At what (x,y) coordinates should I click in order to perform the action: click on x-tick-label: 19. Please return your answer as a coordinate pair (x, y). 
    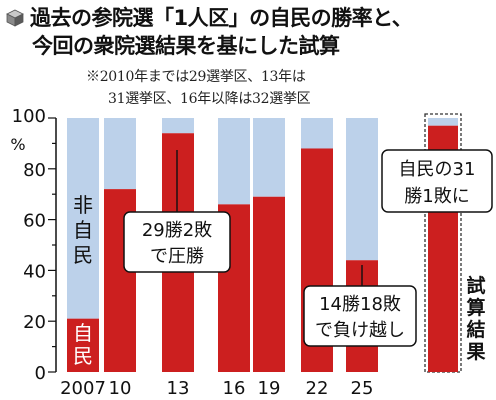
    Looking at the image, I should click on (269, 388).